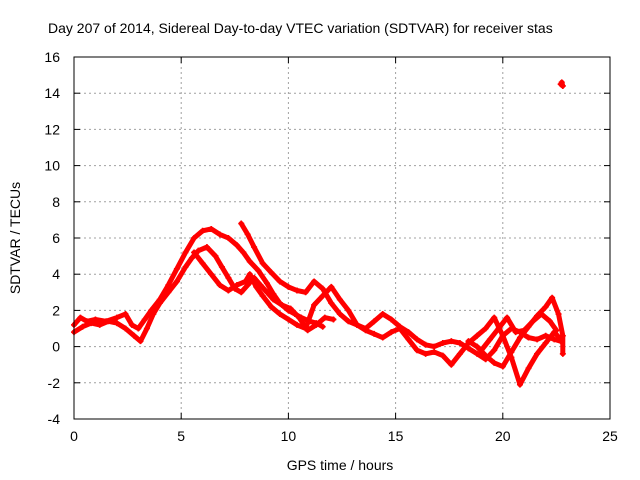  What do you see at coordinates (610, 436) in the screenshot?
I see `x-tick-label: 25` at bounding box center [610, 436].